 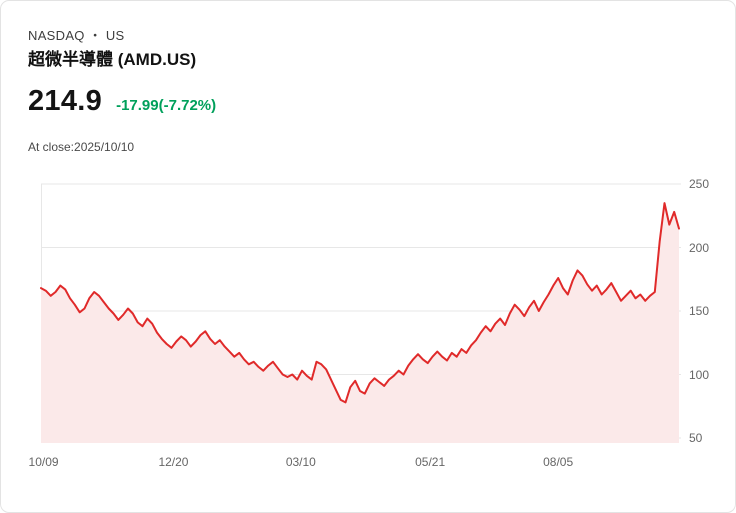 I want to click on close-time: At close:2025/10/10, so click(x=81, y=147).